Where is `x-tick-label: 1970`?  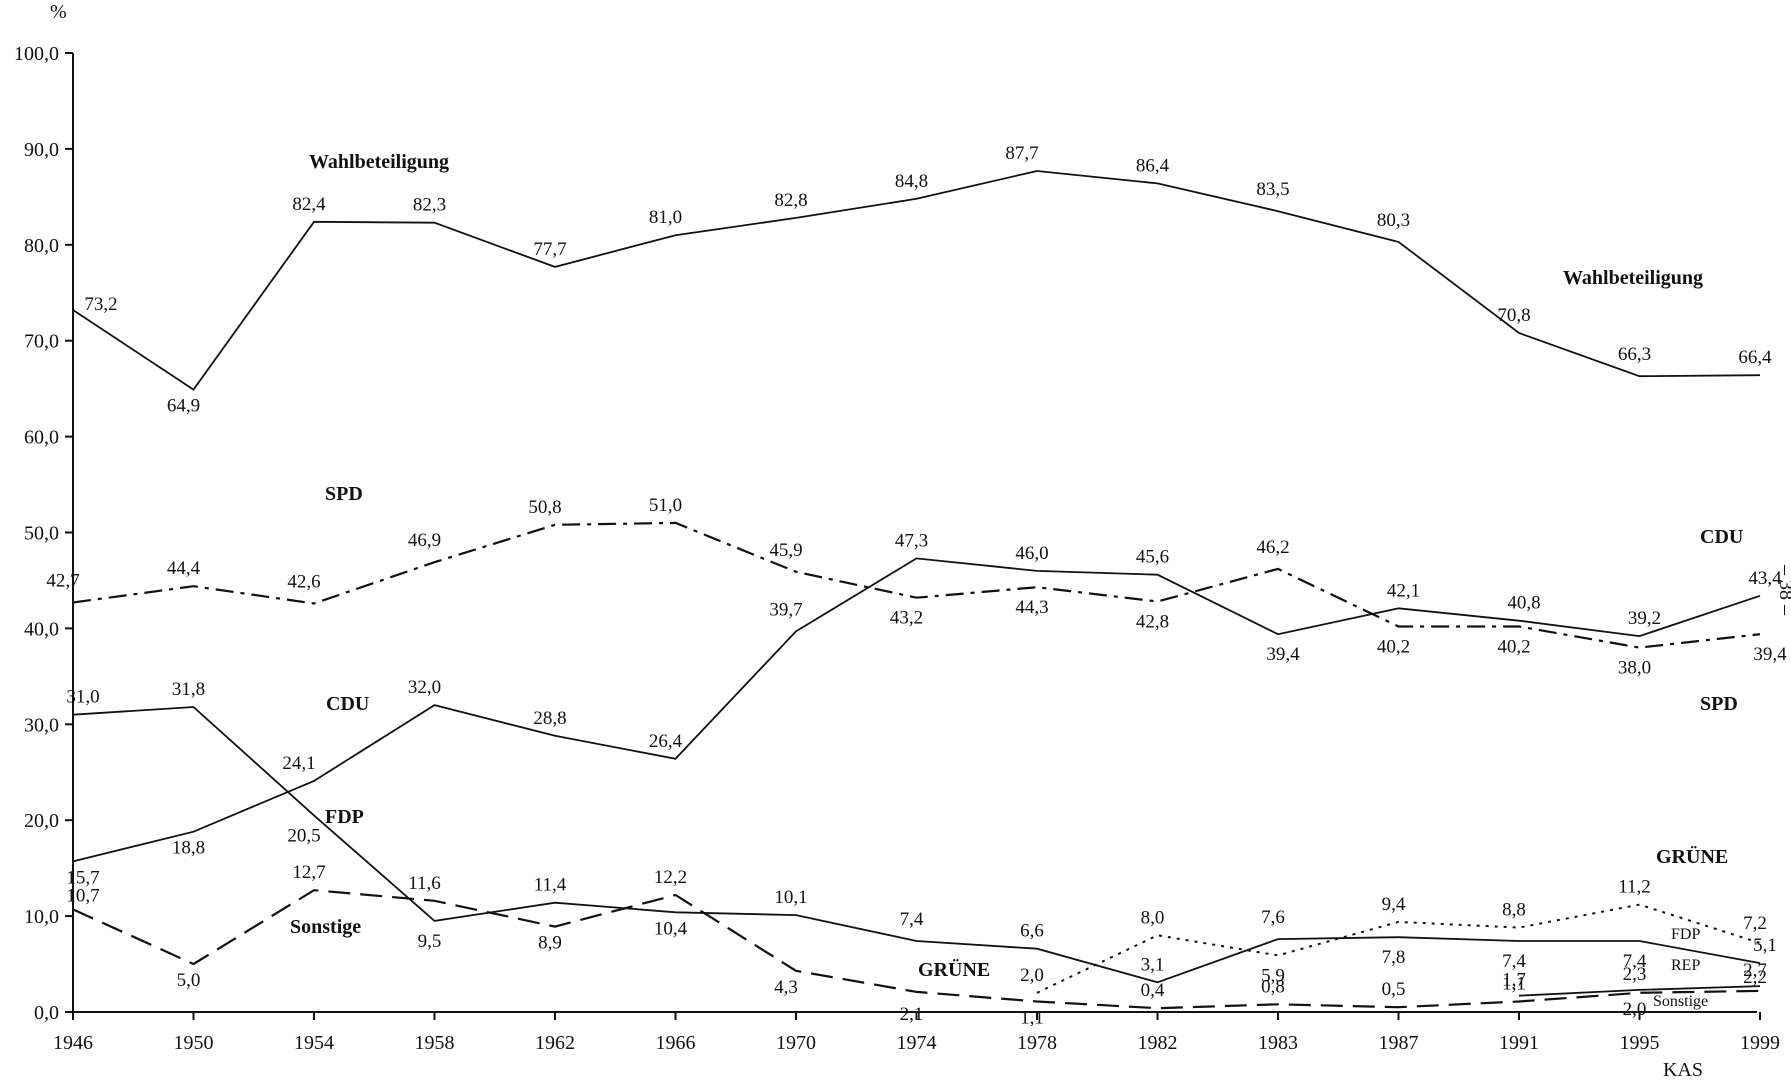
x-tick-label: 1970 is located at coordinates (796, 1043).